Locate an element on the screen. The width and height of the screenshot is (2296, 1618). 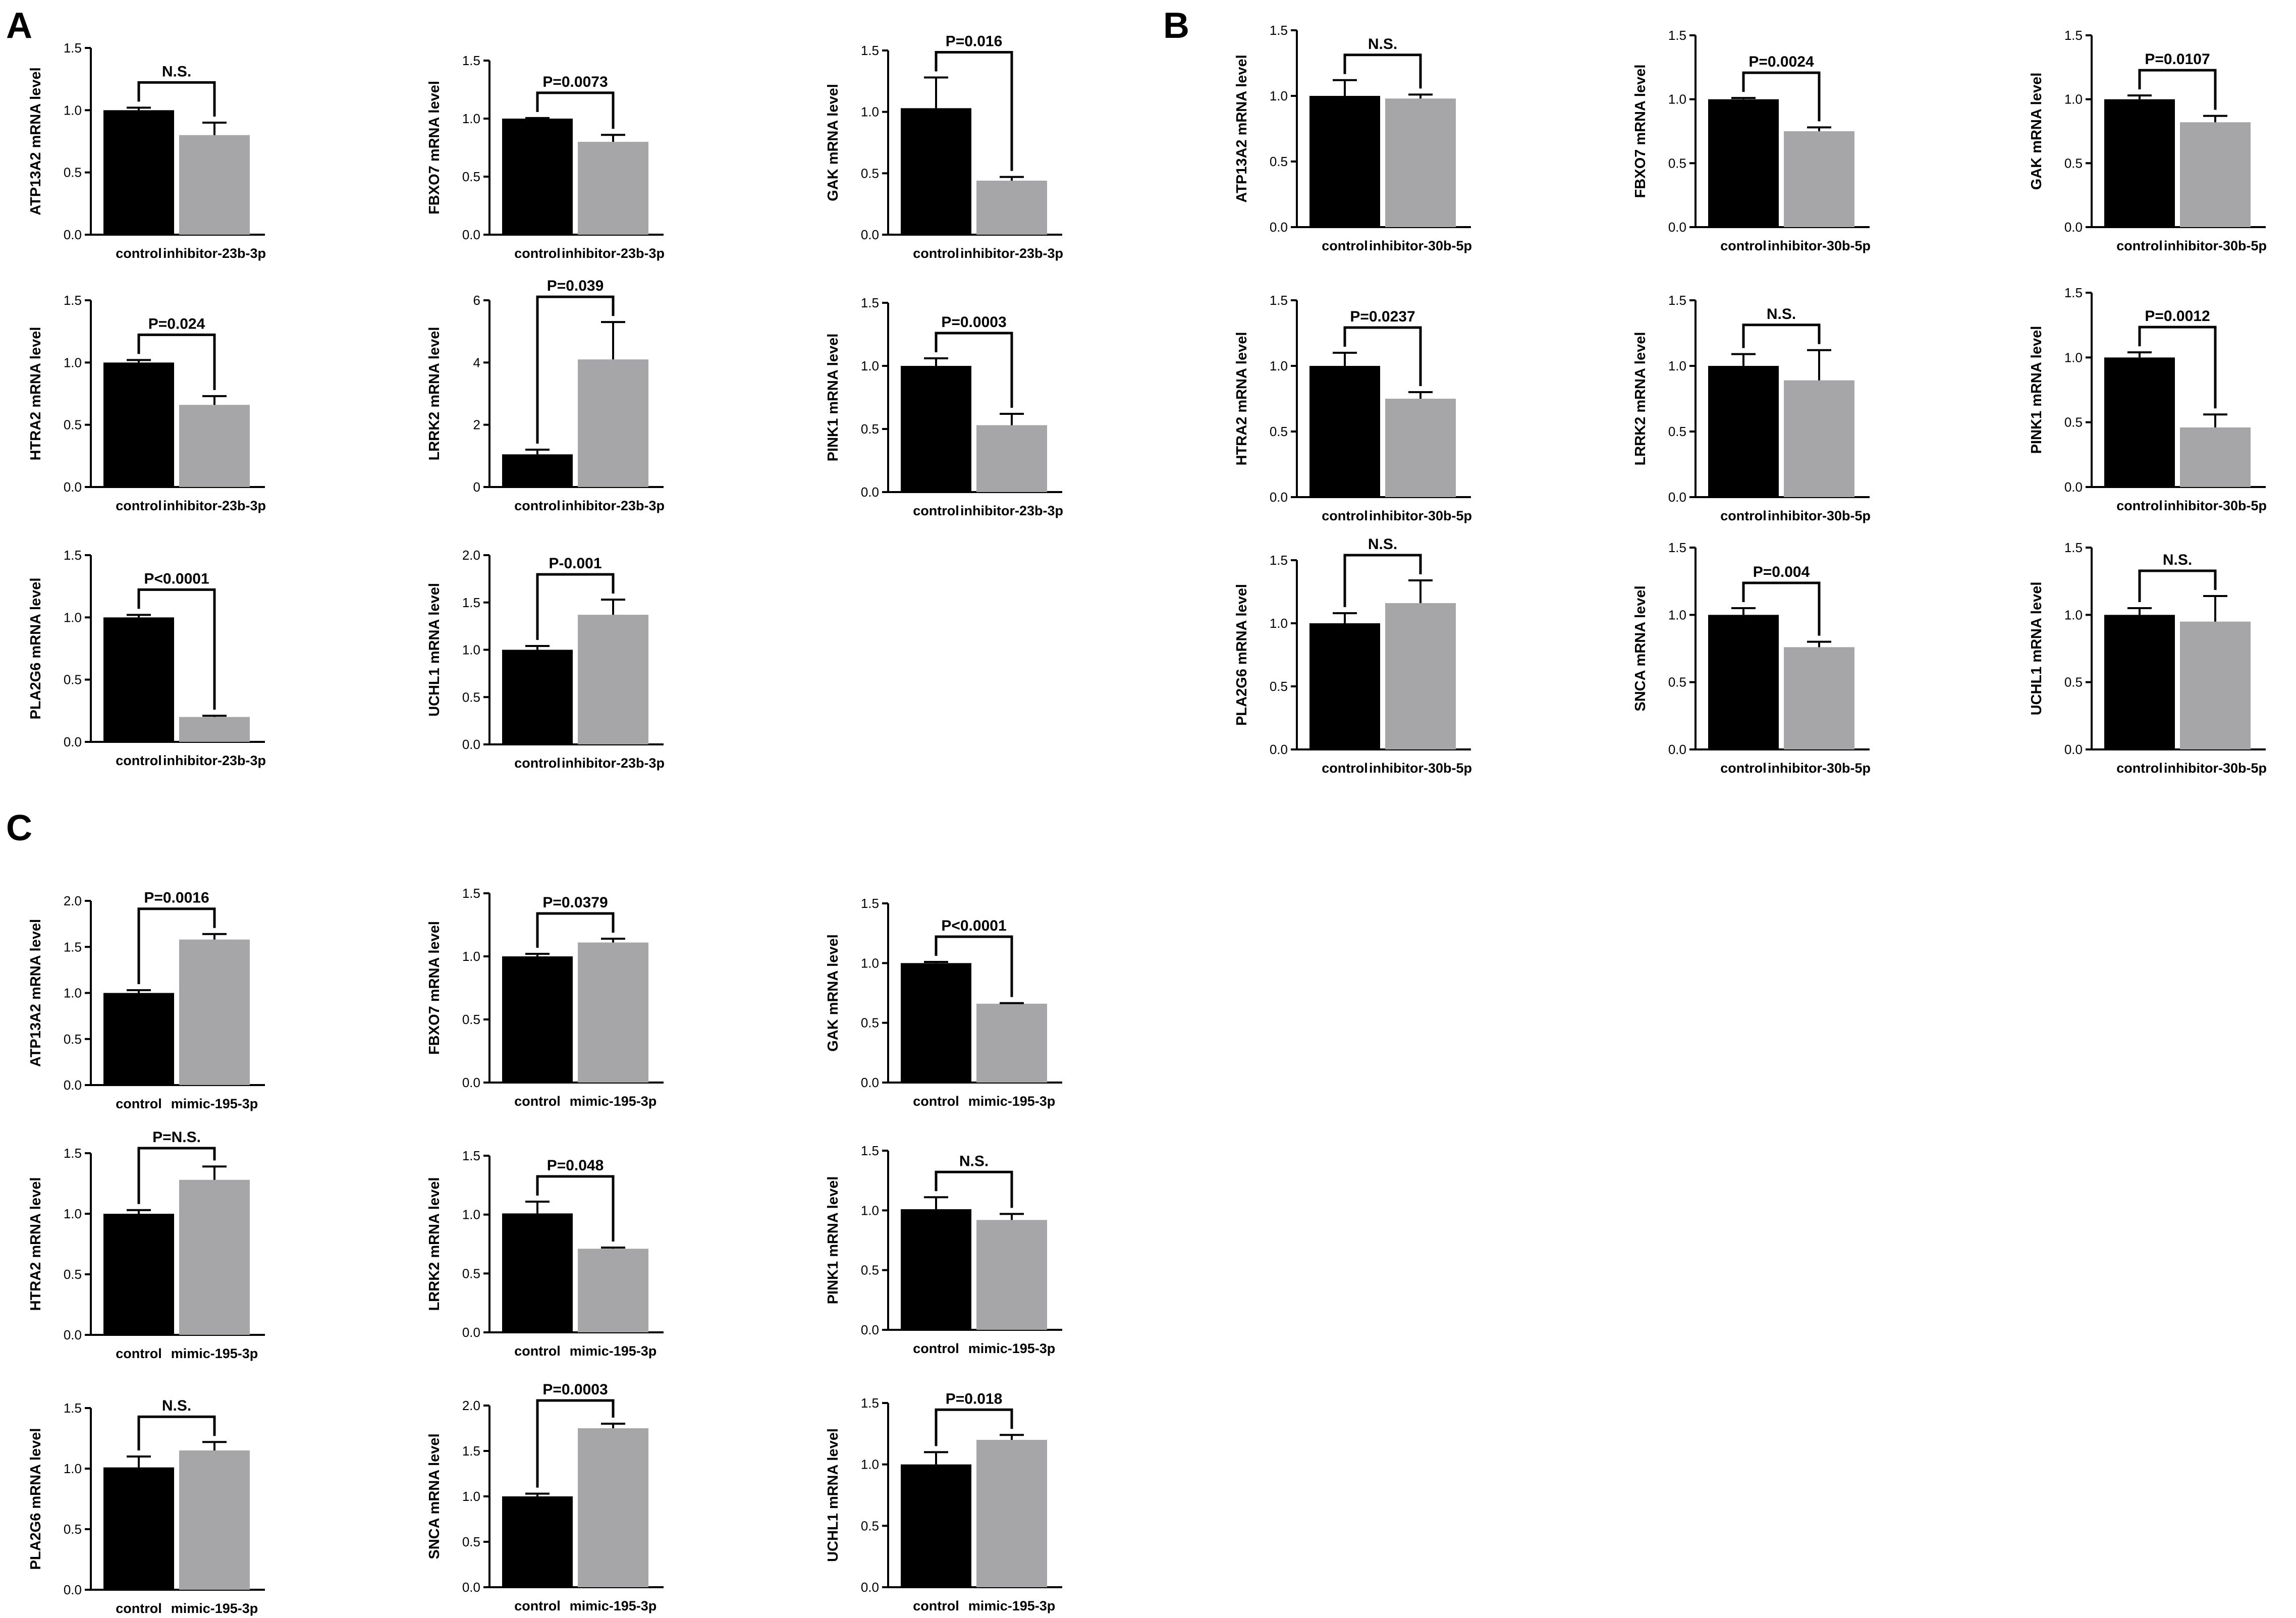
panel-label: C is located at coordinates (19, 828).